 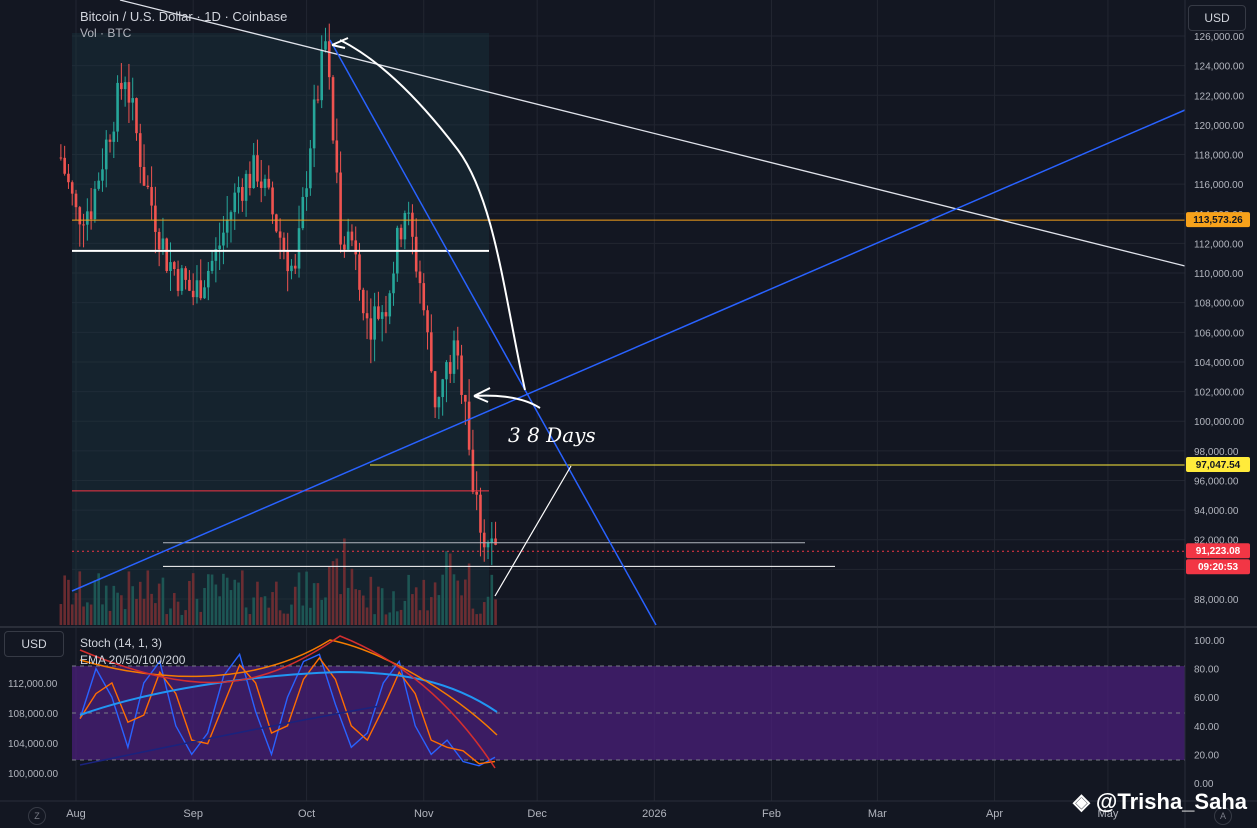 I want to click on price-tick: 96,000.00, so click(x=1216, y=481).